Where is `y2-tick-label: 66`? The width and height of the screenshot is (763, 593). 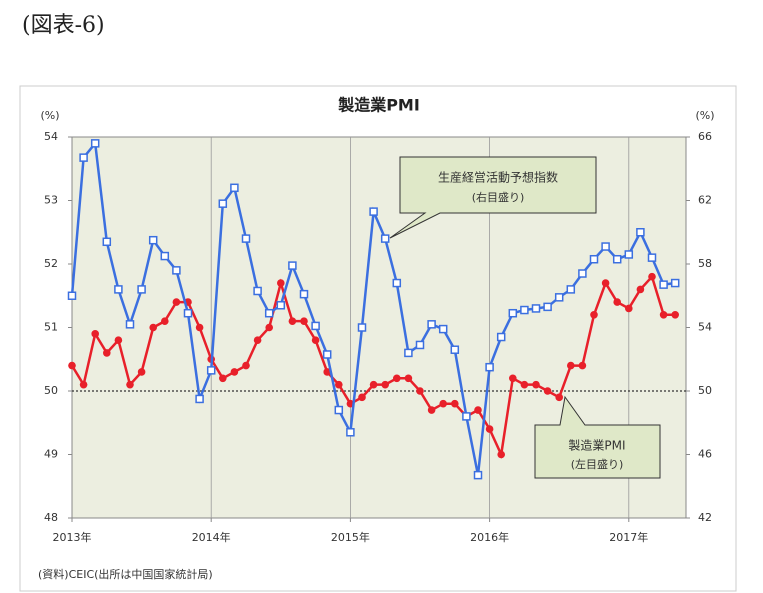 y2-tick-label: 66 is located at coordinates (705, 136).